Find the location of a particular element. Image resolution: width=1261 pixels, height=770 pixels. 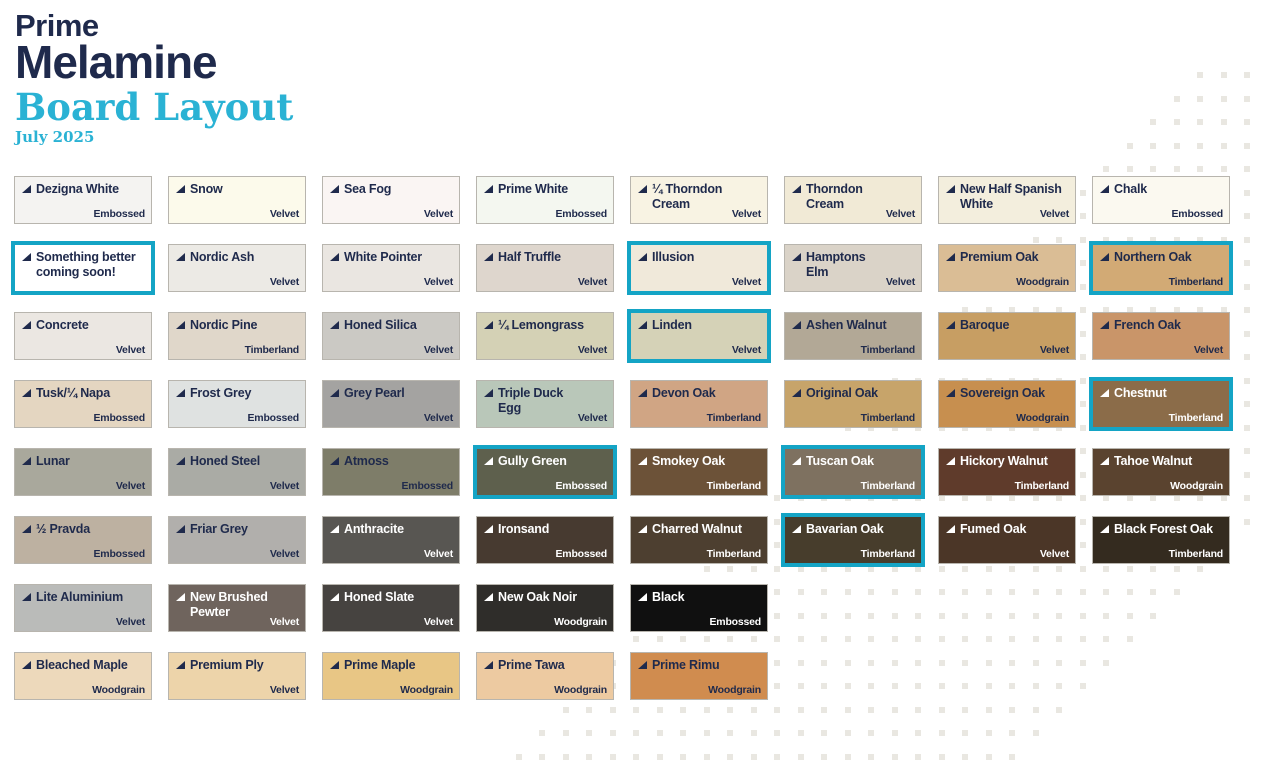

swatch-name: Chestnut is located at coordinates (1140, 393).